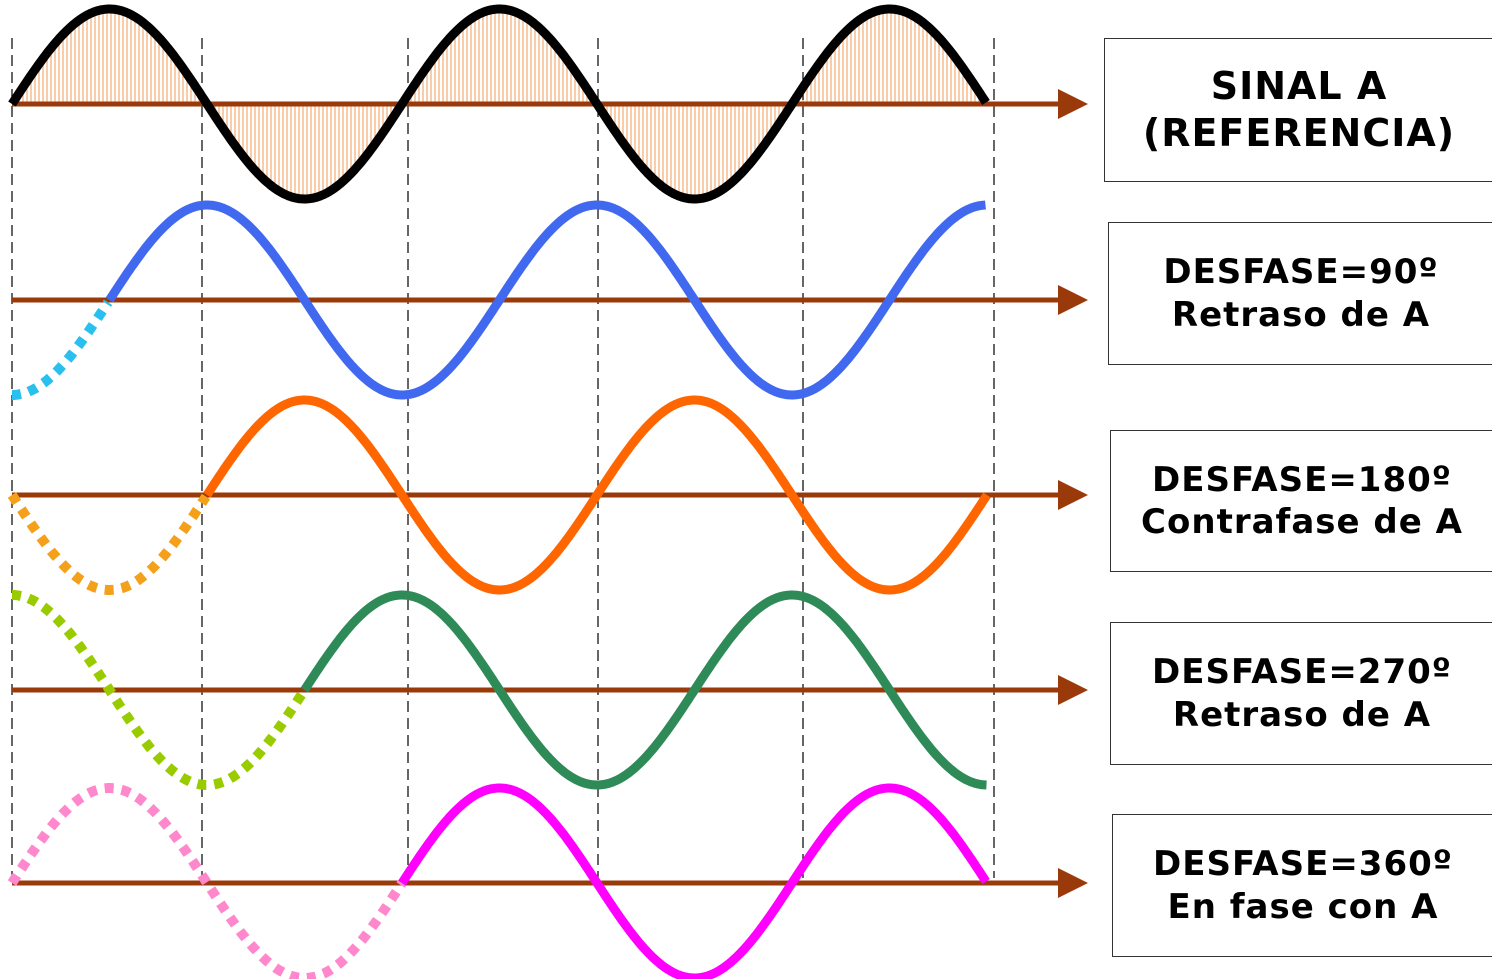 The image size is (1492, 979). I want to click on label-phase-270-subtitle: Retraso de A, so click(1302, 714).